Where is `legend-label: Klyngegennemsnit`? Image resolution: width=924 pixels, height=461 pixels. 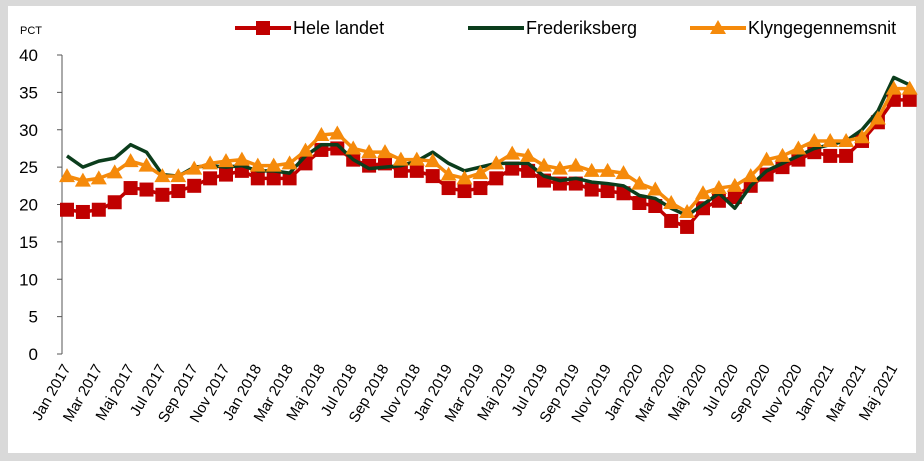
legend-label: Klyngegennemsnit is located at coordinates (822, 28).